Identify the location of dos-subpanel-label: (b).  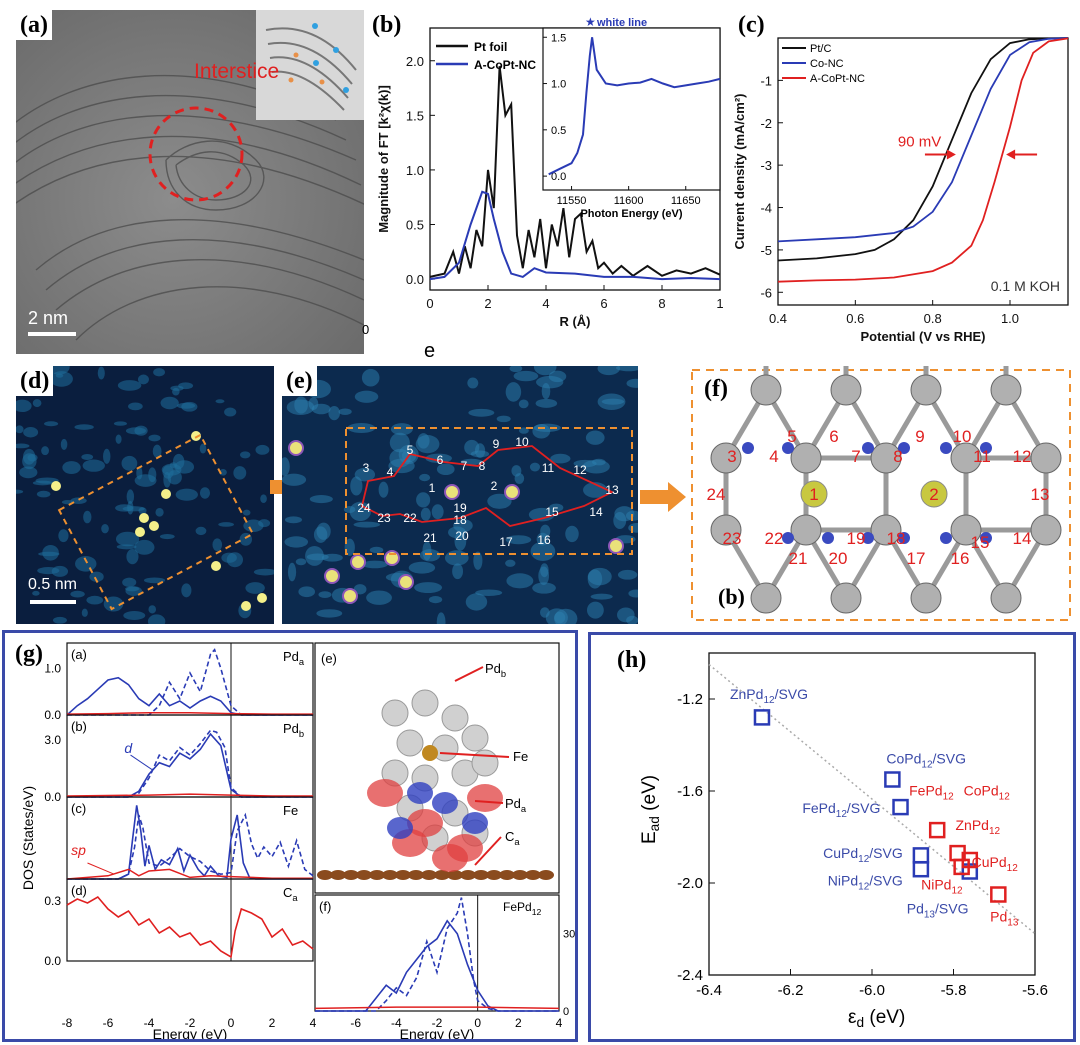
(79, 726).